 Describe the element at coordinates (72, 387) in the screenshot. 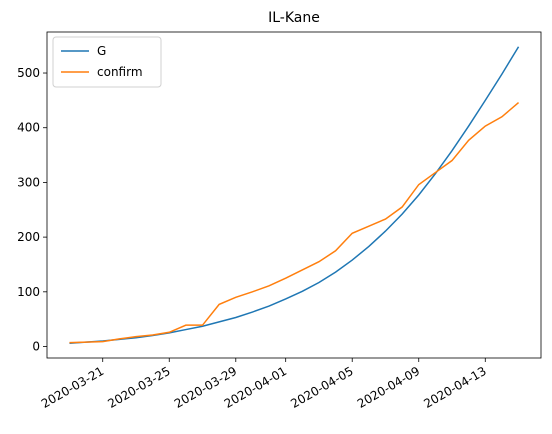

I see `x-tick-label: 2020-03-21` at that location.